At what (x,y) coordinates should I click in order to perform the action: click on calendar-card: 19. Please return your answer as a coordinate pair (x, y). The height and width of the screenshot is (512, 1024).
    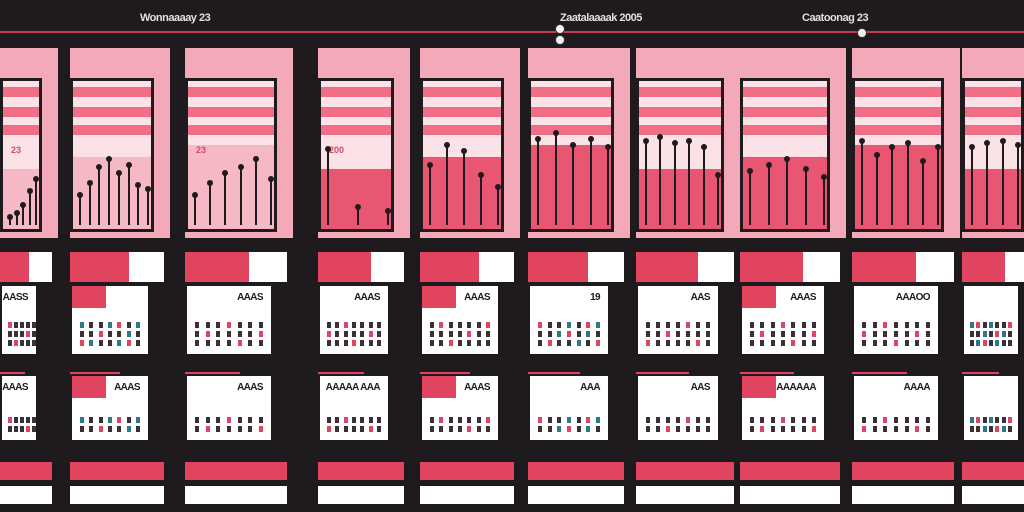
    Looking at the image, I should click on (569, 320).